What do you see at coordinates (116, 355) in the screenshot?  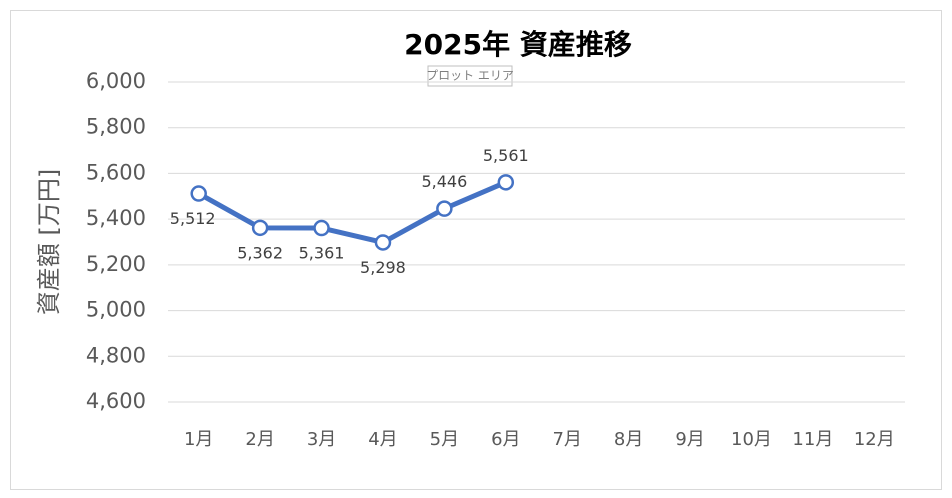 I see `y-tick-label: 4,800` at bounding box center [116, 355].